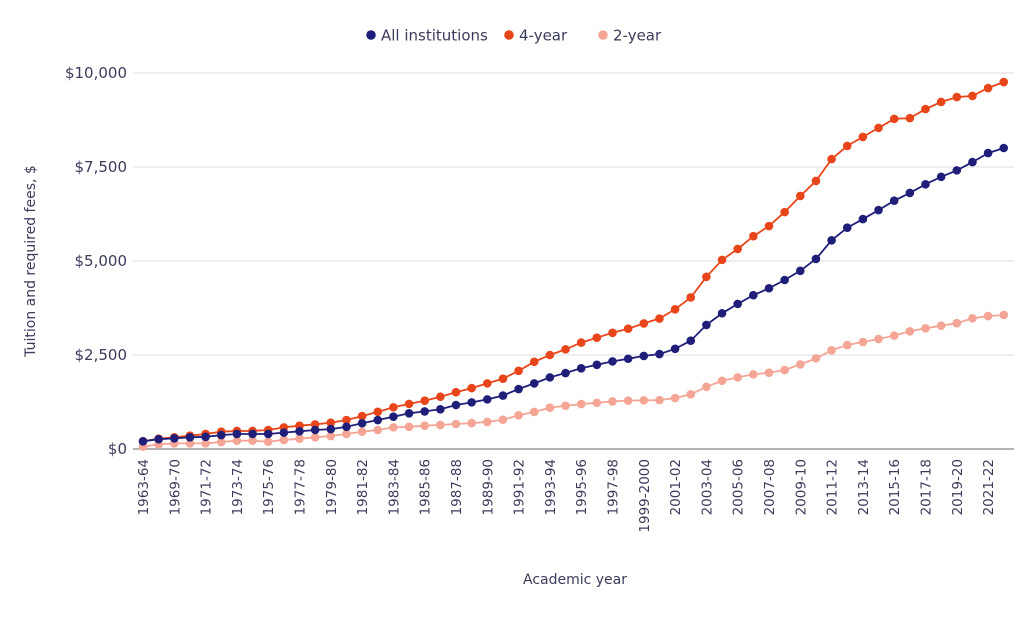  What do you see at coordinates (630, 36) in the screenshot?
I see `legend-item: 2-year` at bounding box center [630, 36].